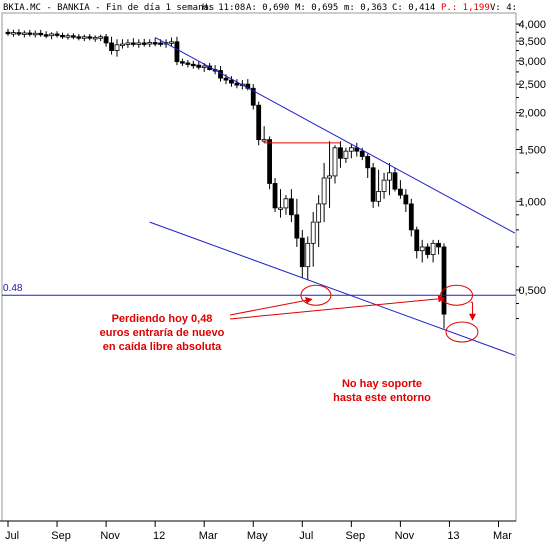 The height and width of the screenshot is (543, 546). I want to click on header-stat-m: M: 0,695, so click(316, 8).